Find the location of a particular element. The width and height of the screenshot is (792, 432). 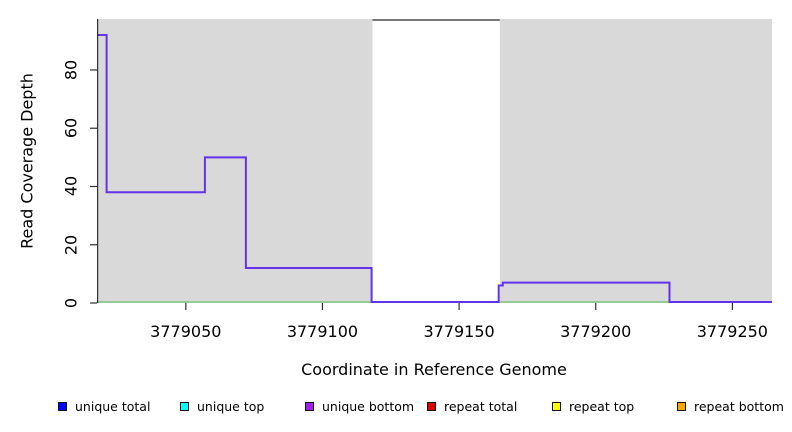

legend-item-repeat-bottom: repeat bottom is located at coordinates (730, 406).